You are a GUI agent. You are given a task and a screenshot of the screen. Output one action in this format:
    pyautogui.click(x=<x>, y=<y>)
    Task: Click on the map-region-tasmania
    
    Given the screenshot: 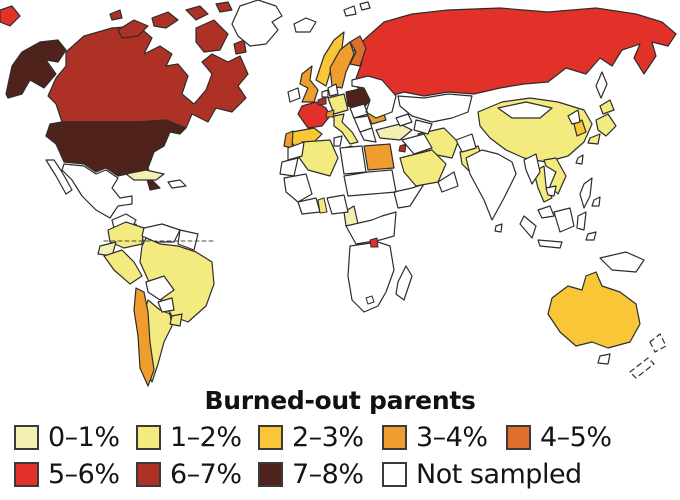 What is the action you would take?
    pyautogui.click(x=604, y=359)
    